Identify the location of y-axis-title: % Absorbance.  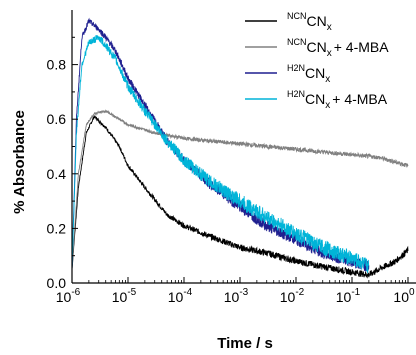
(19, 162).